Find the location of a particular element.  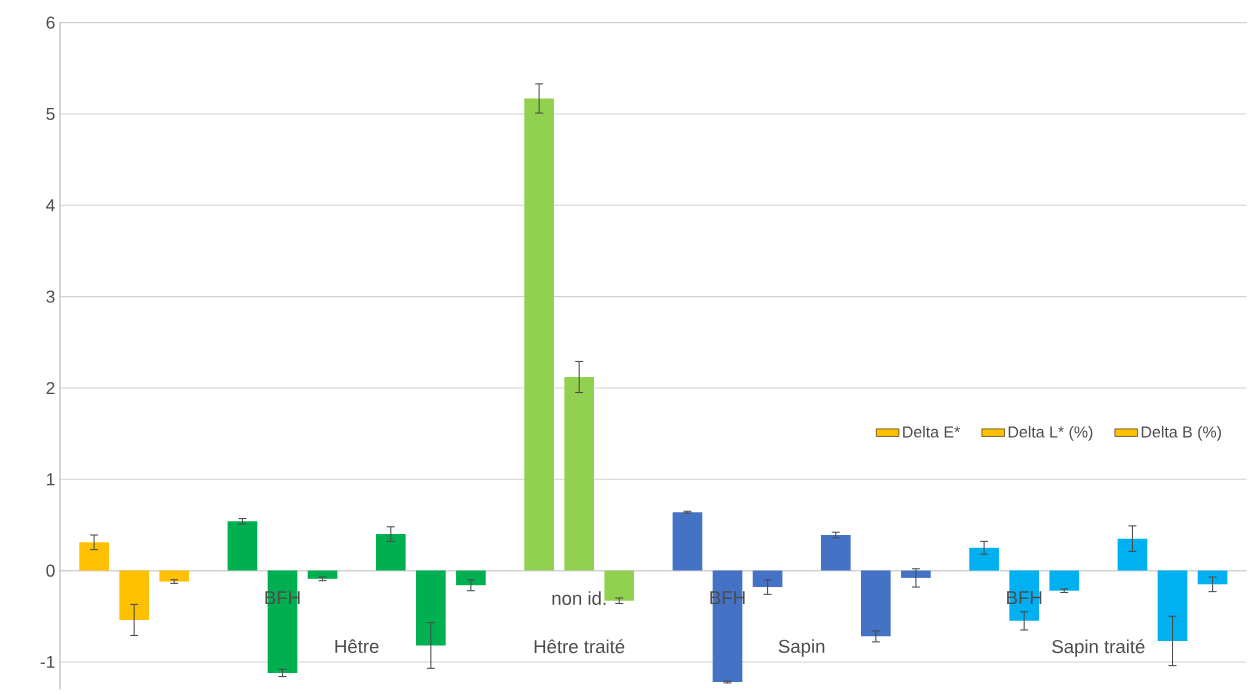

y-tick-label: 1 is located at coordinates (51, 479).